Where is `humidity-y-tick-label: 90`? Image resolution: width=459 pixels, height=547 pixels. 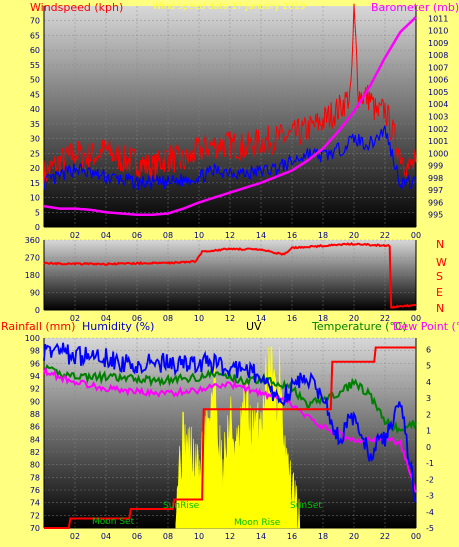 humidity-y-tick-label: 90 is located at coordinates (35, 401).